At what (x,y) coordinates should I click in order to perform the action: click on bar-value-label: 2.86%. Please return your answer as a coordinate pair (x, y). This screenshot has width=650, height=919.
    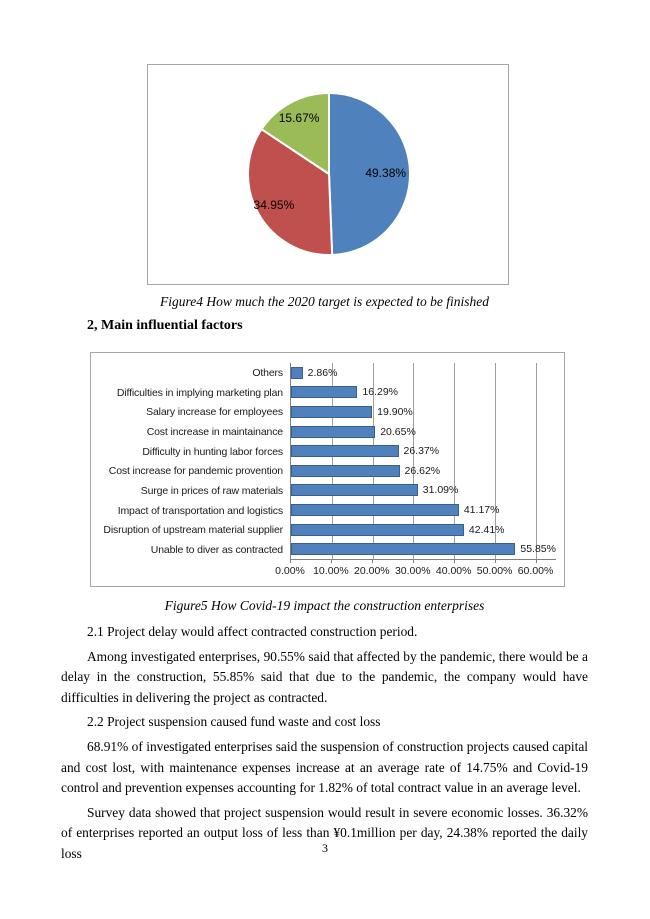
    Looking at the image, I should click on (322, 372).